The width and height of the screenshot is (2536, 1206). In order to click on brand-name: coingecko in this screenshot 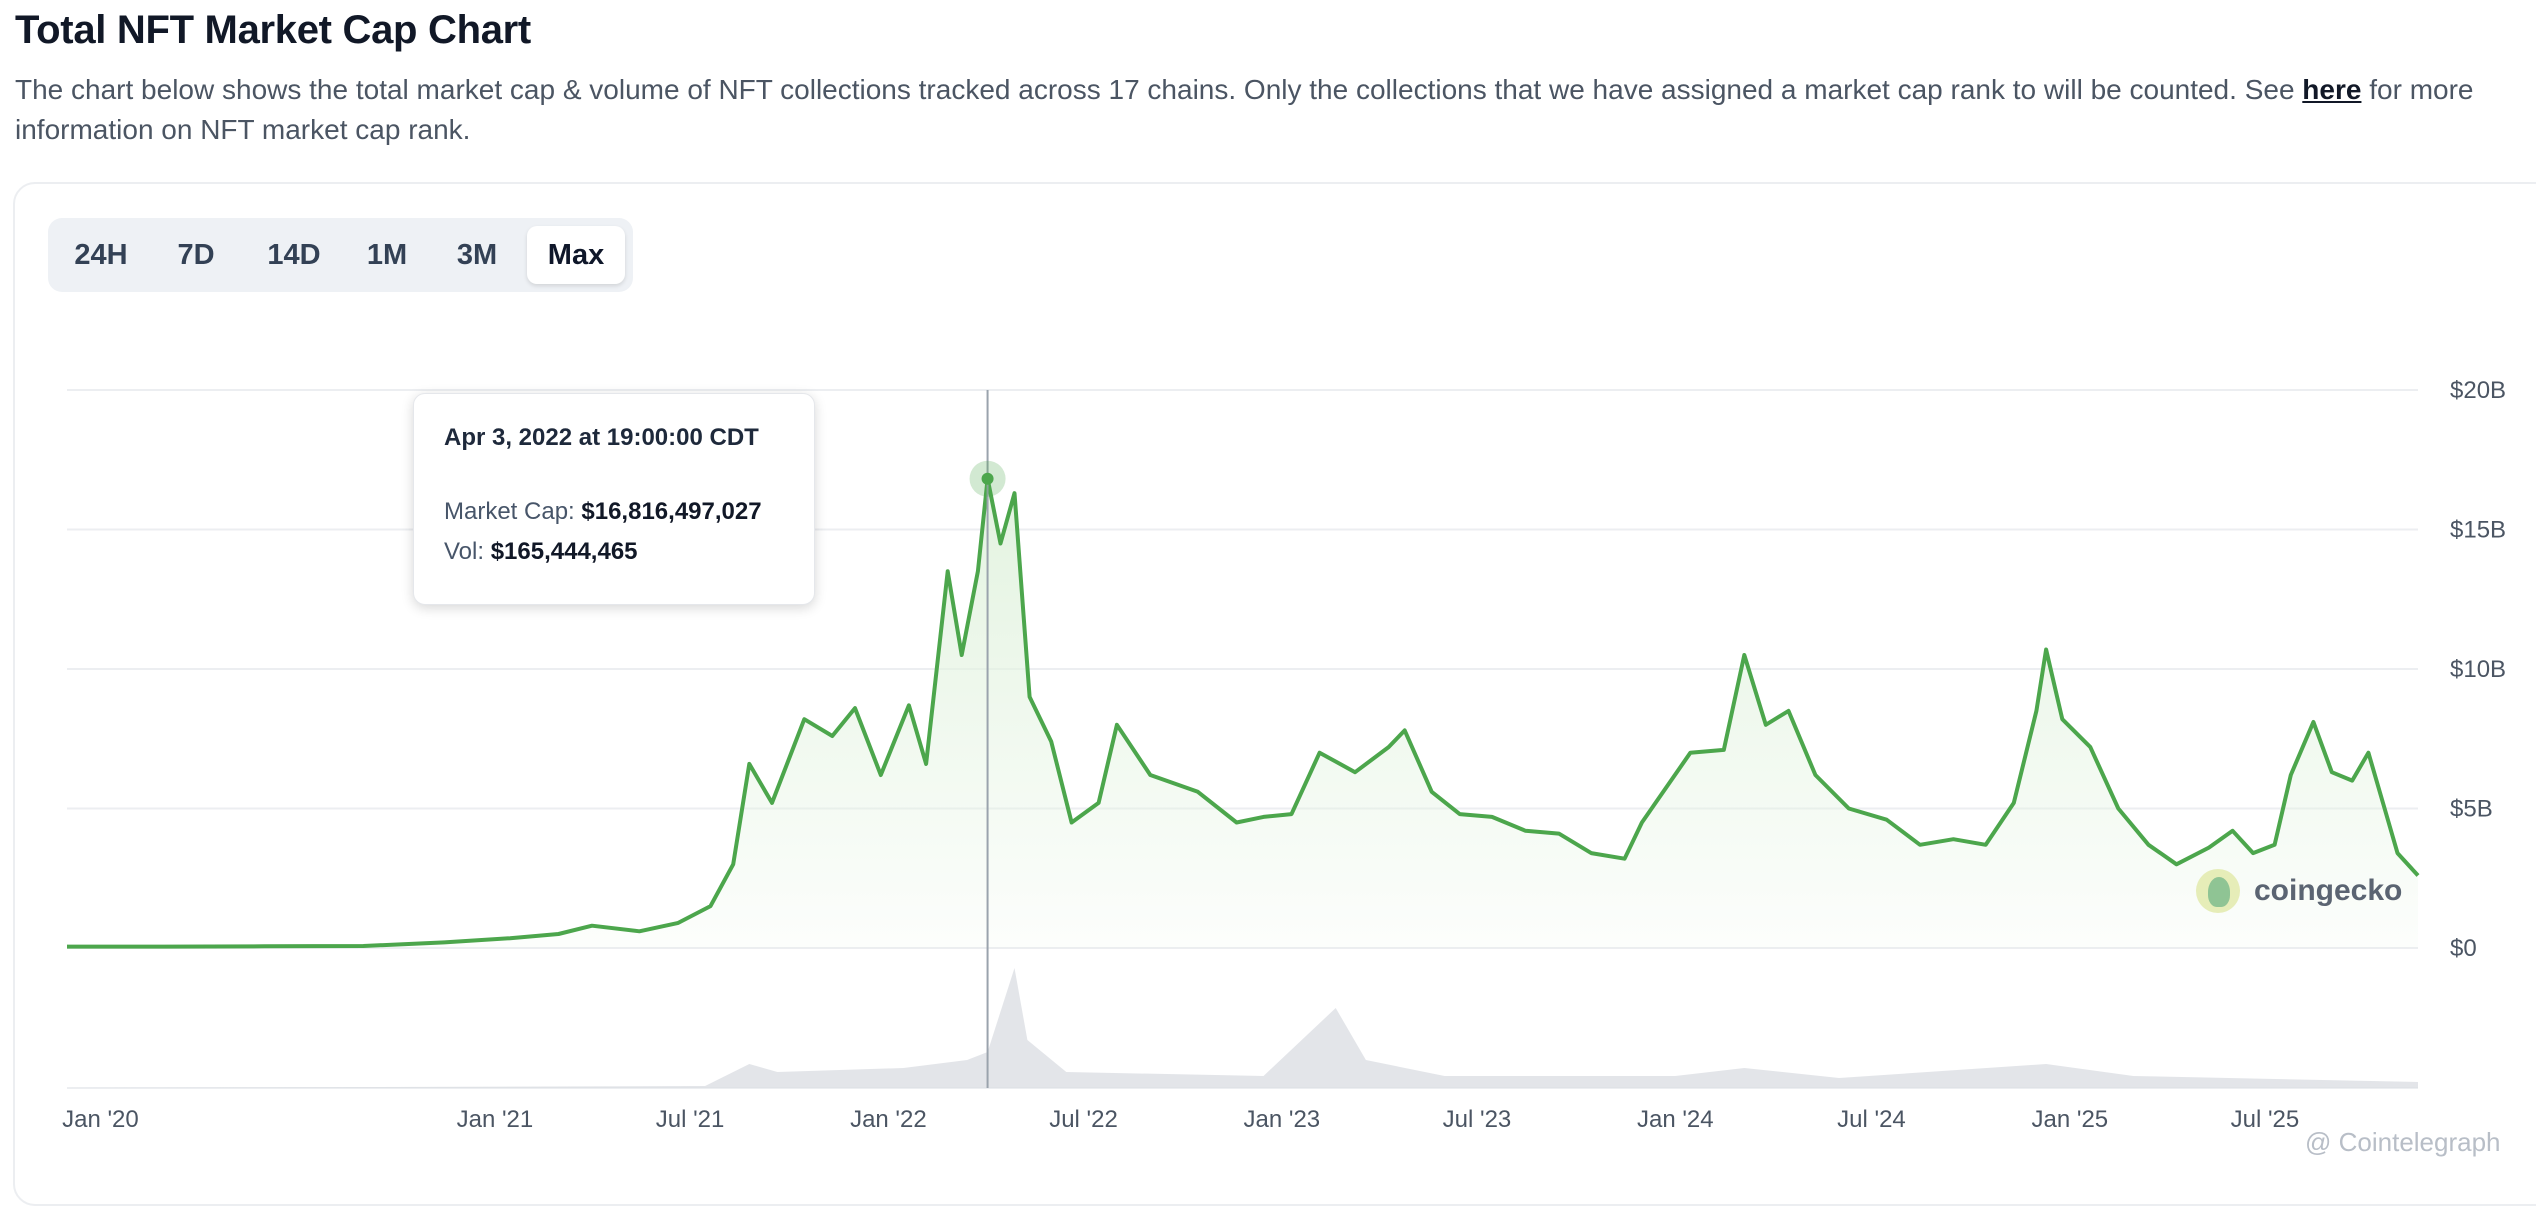, I will do `click(2328, 890)`.